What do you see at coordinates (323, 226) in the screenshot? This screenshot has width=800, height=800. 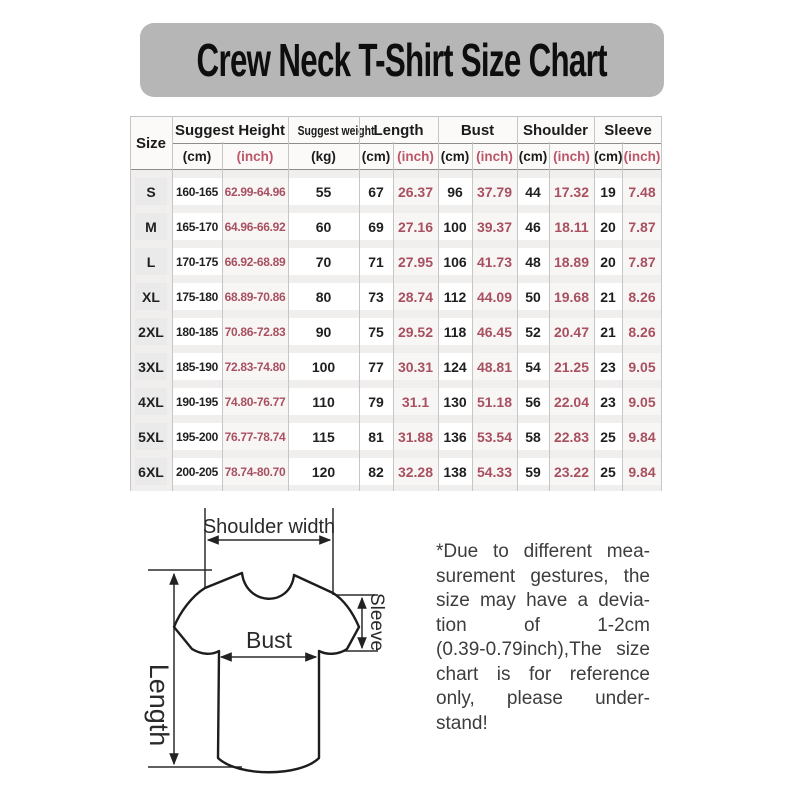 I see `cell-weight-kg: 60` at bounding box center [323, 226].